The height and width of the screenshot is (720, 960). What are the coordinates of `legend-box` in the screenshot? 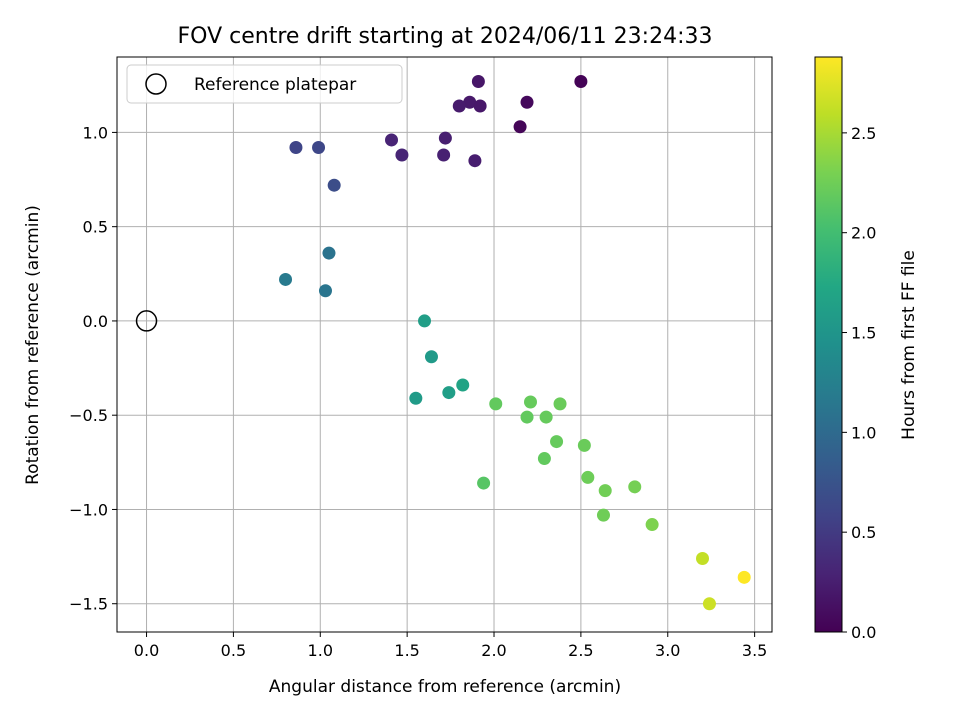 It's located at (264, 84).